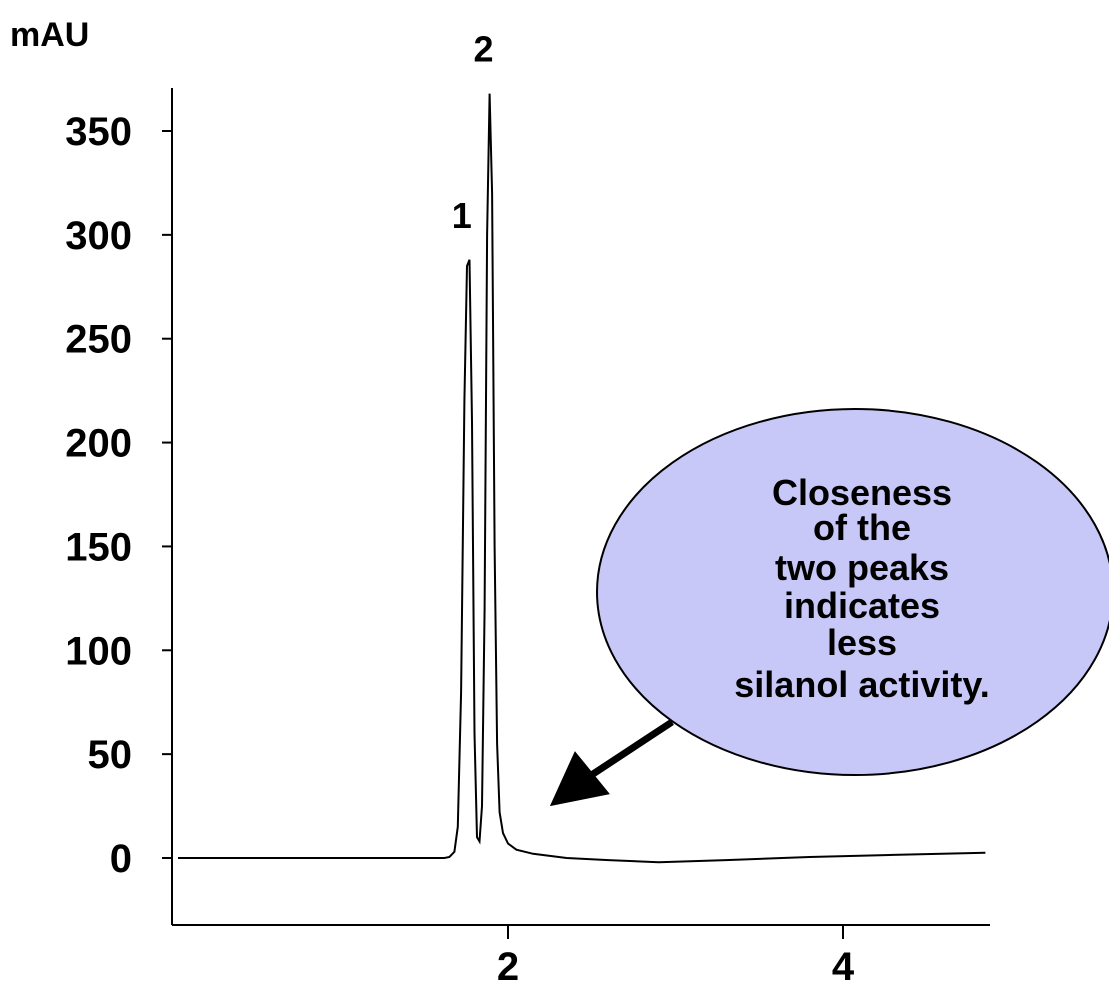 The image size is (1109, 985). Describe the element at coordinates (579, 779) in the screenshot. I see `callout-arrow-head` at that location.